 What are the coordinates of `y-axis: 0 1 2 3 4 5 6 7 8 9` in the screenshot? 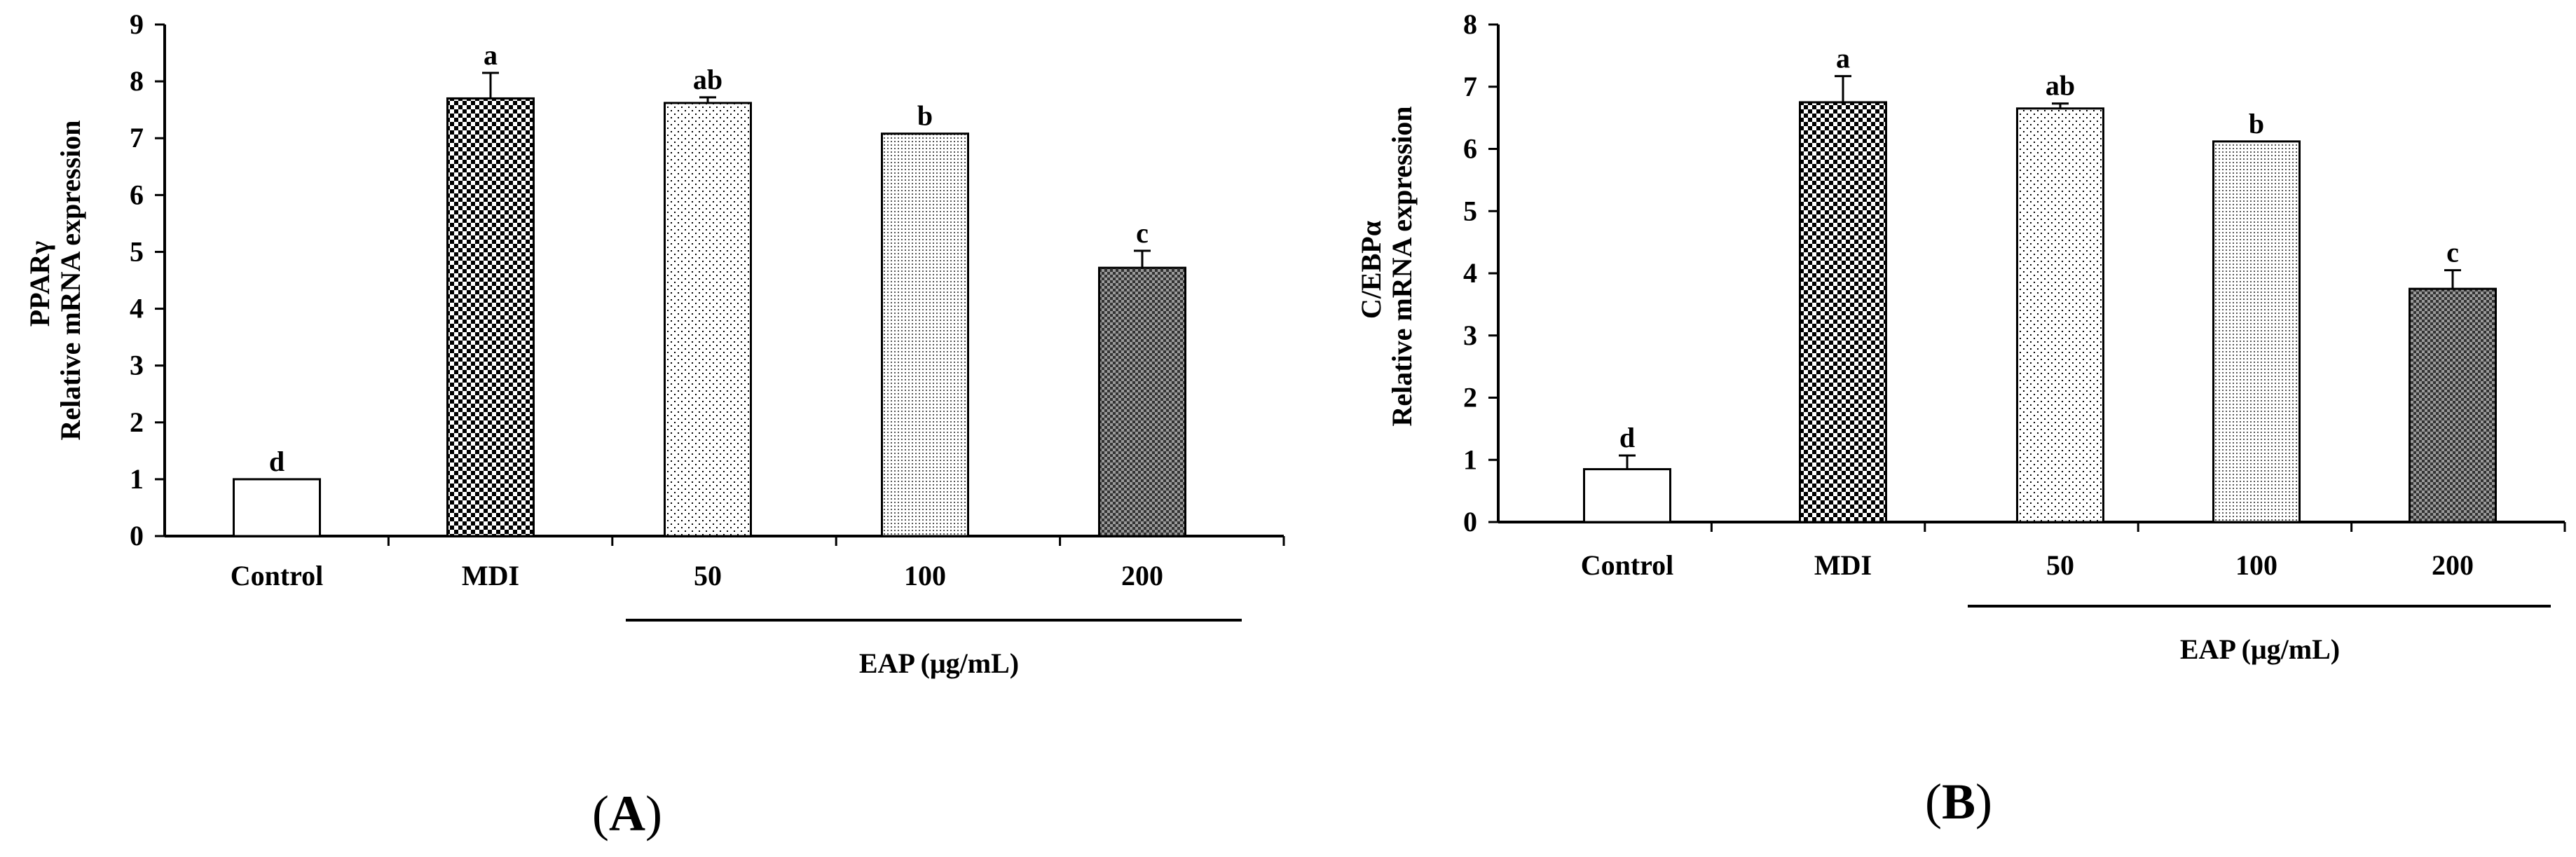 It's located at (148, 279).